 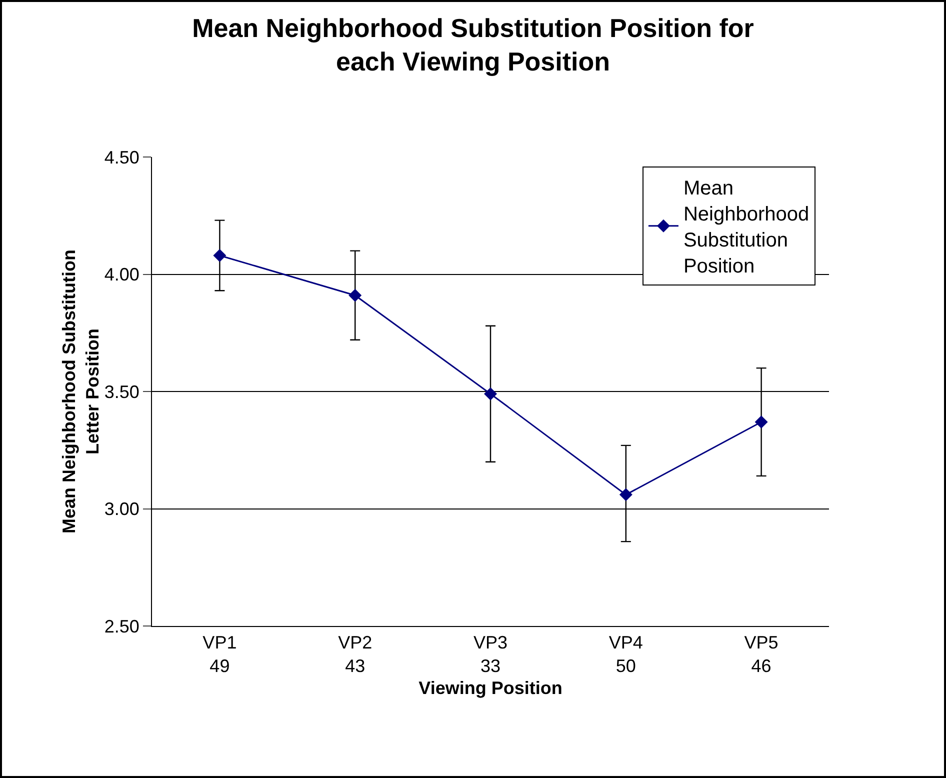 What do you see at coordinates (490, 688) in the screenshot?
I see `x-axis-title: Viewing Position` at bounding box center [490, 688].